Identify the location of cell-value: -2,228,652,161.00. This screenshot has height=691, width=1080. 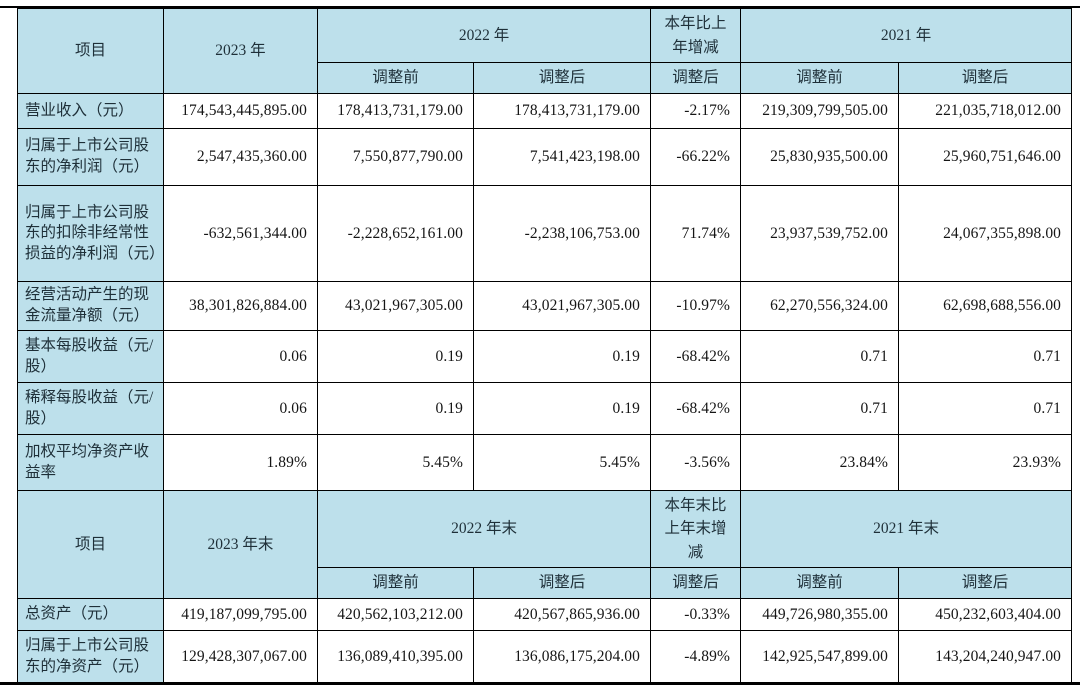
(395, 233).